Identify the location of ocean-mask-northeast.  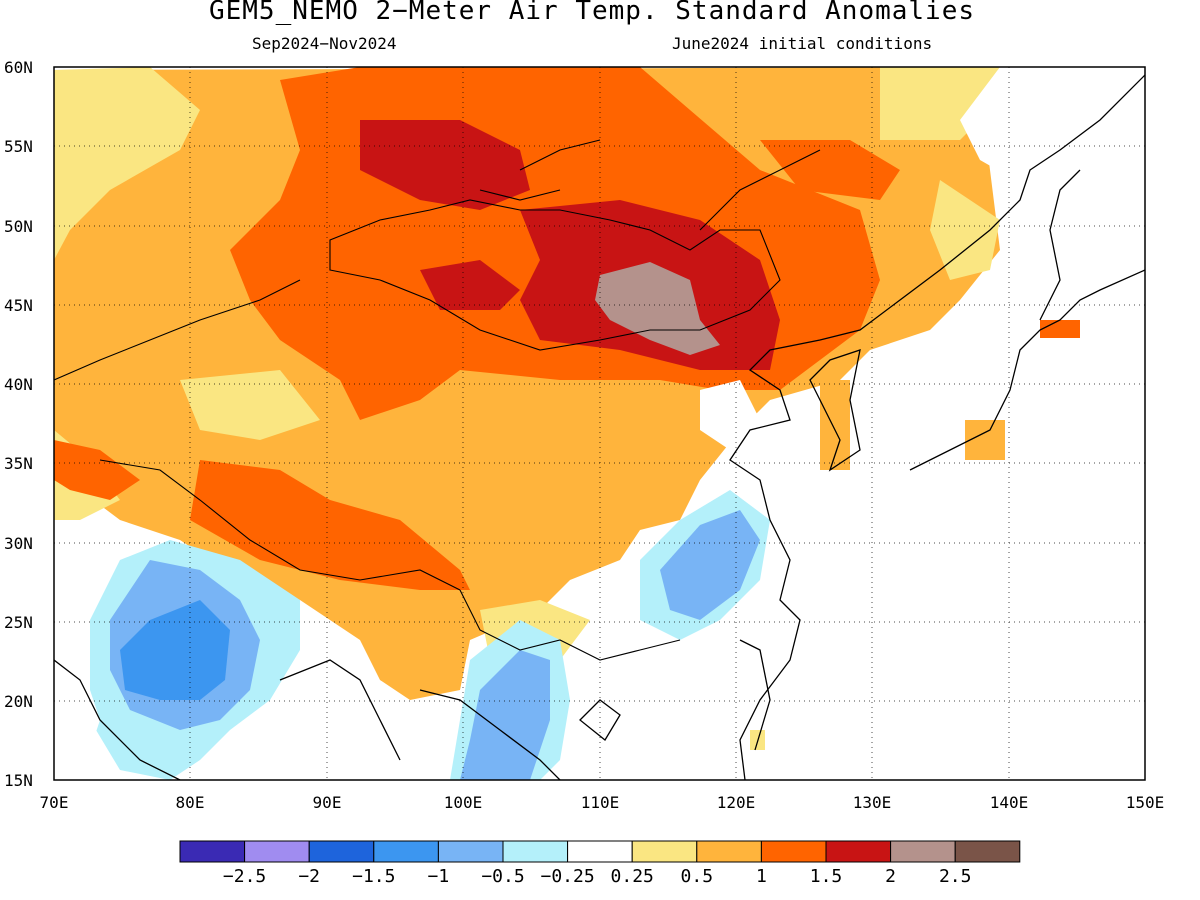
(1052, 133).